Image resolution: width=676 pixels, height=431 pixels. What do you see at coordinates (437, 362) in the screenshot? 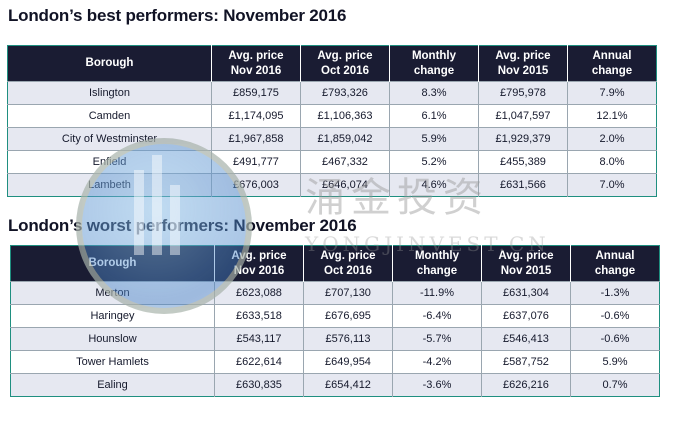
I see `value-cell: -4.2%` at bounding box center [437, 362].